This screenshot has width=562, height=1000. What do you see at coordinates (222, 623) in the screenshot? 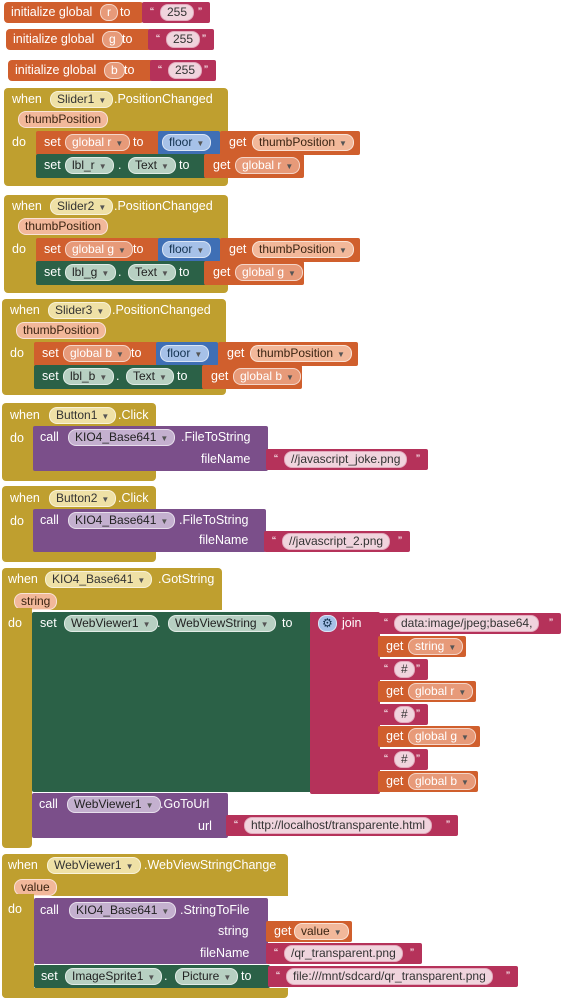
I see `property-dropdown: WebViewString ▼` at bounding box center [222, 623].